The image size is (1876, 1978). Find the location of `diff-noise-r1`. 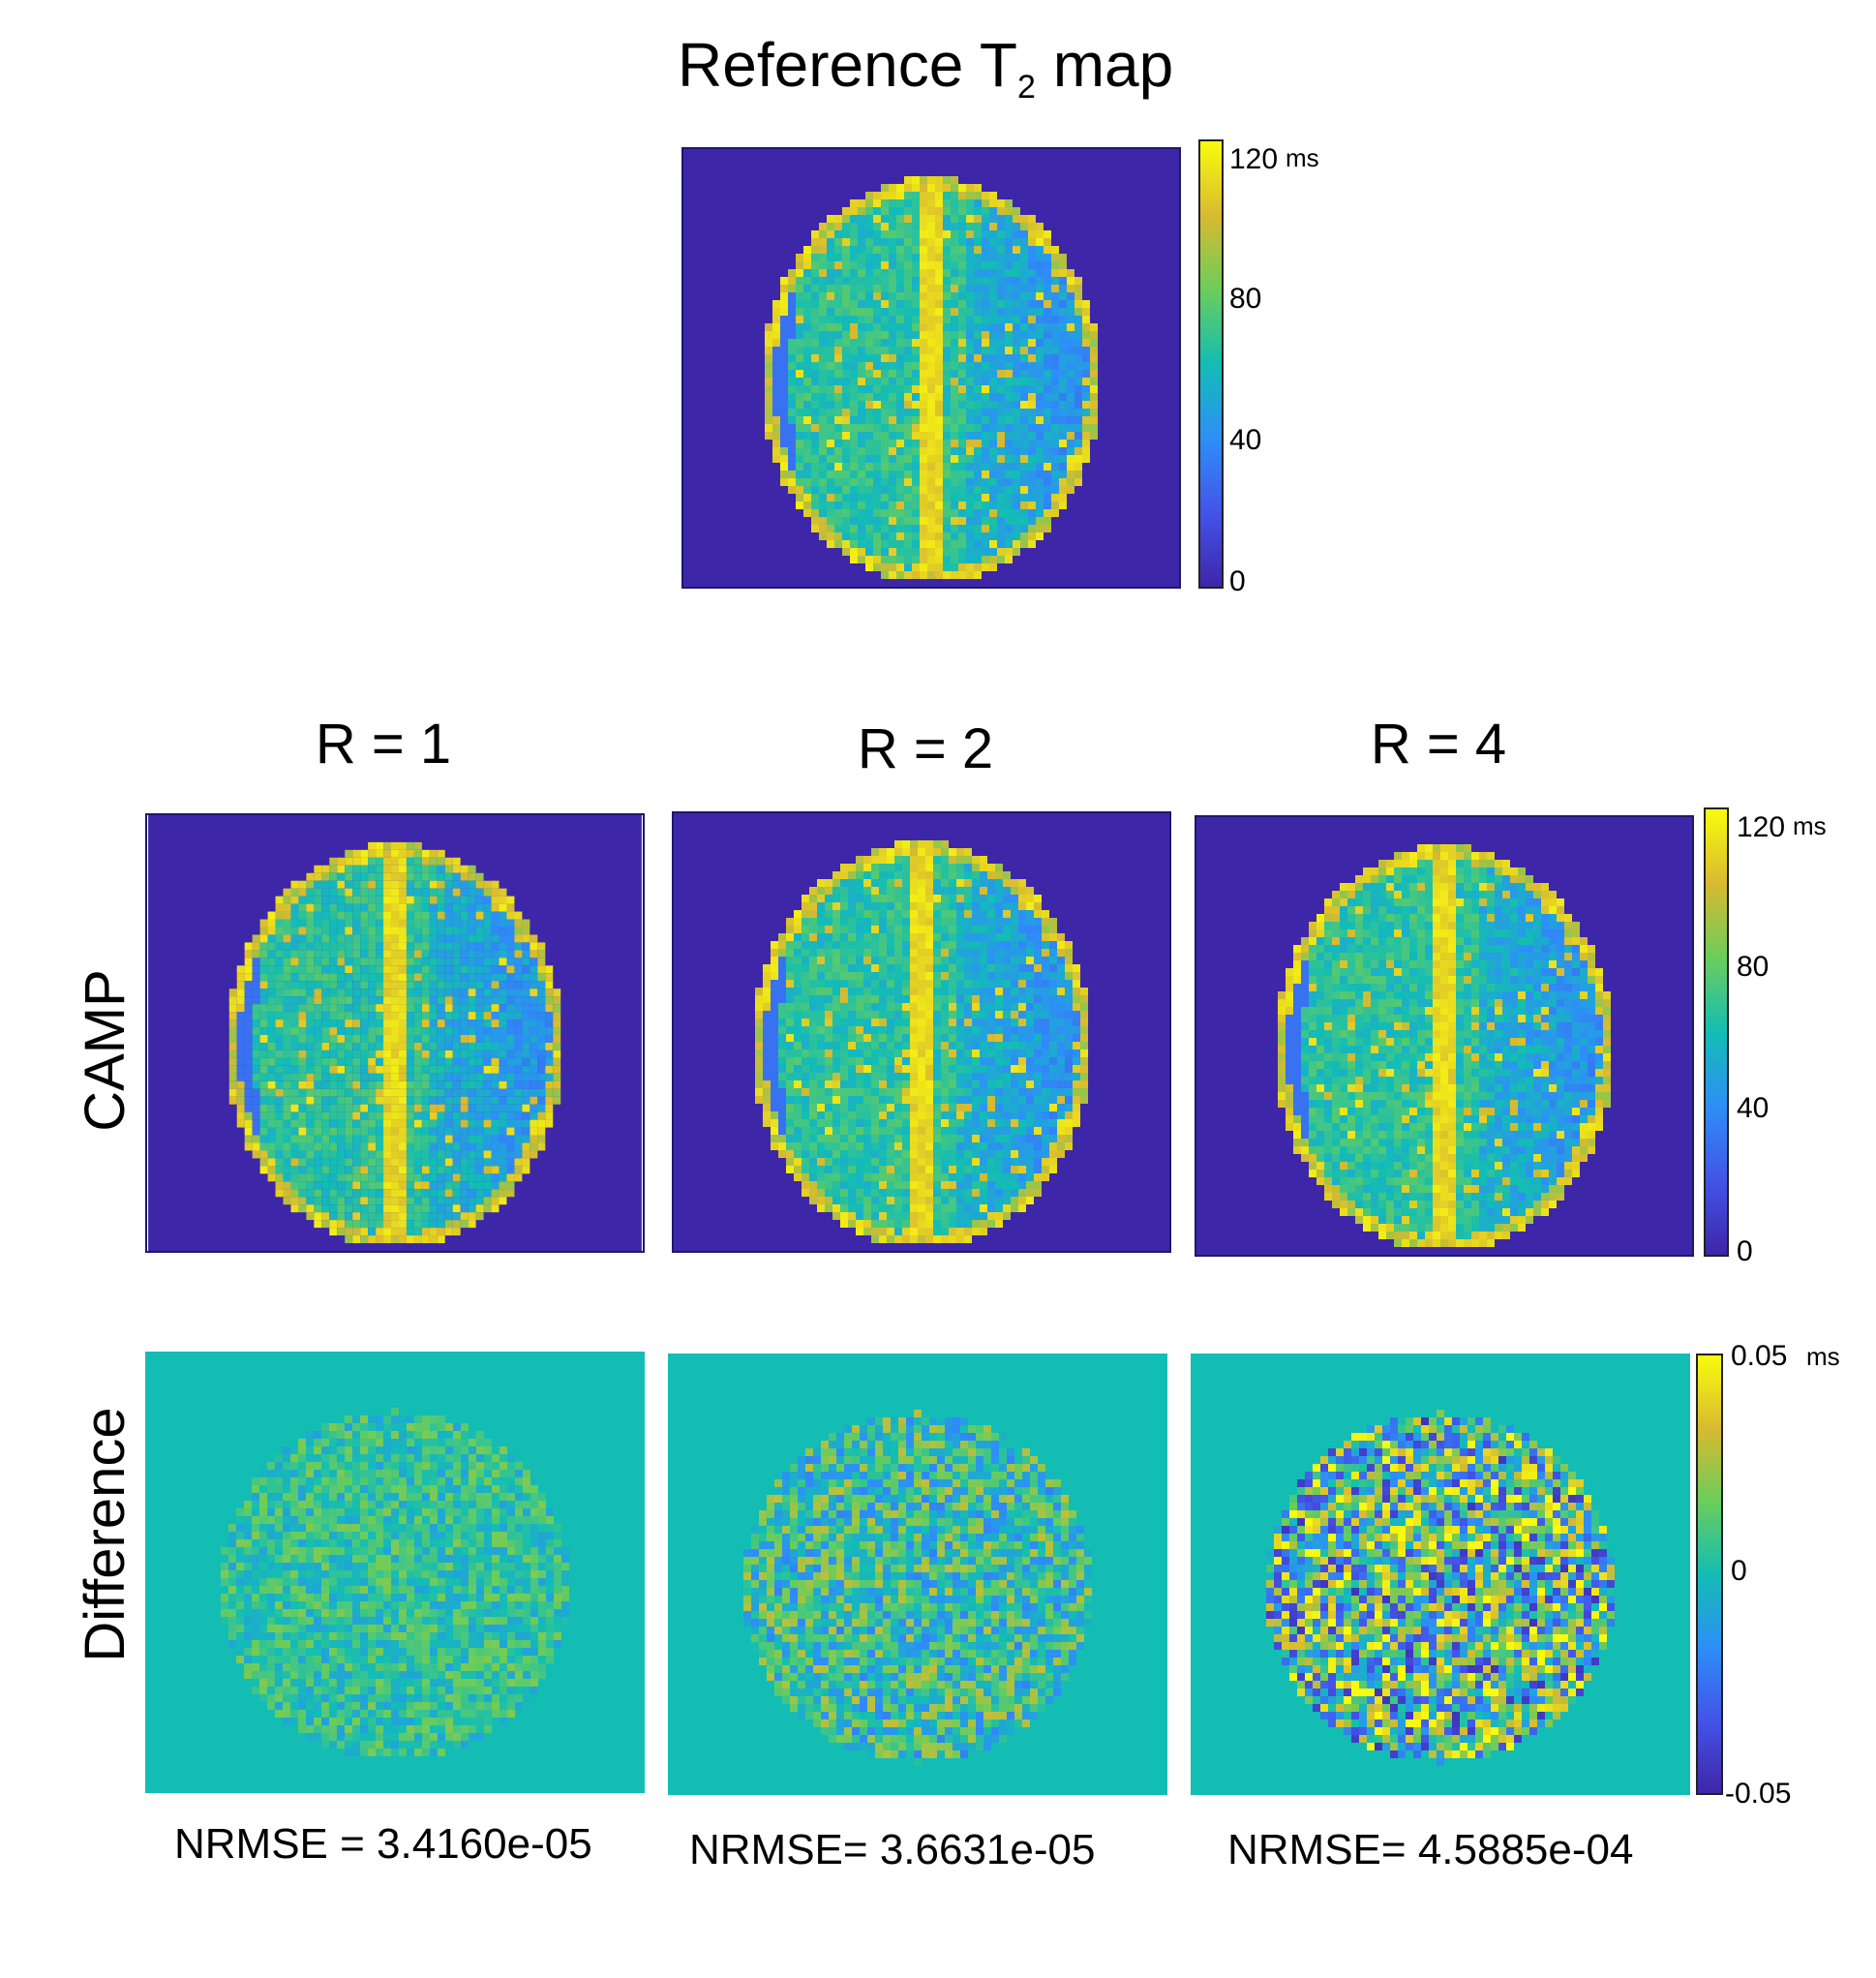

diff-noise-r1 is located at coordinates (395, 1572).